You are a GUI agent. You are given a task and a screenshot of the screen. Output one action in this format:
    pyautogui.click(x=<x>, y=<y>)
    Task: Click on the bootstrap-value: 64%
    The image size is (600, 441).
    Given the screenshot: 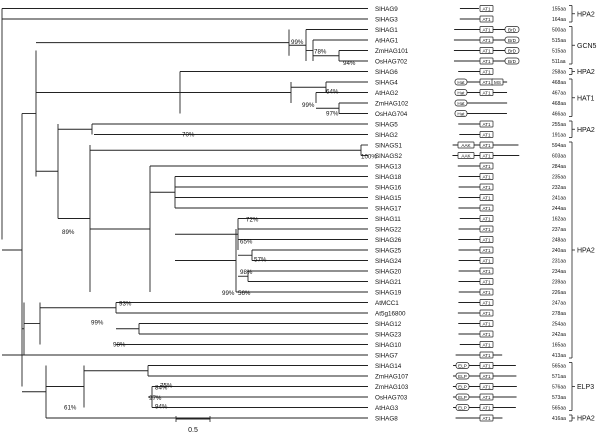 What is the action you would take?
    pyautogui.click(x=332, y=92)
    